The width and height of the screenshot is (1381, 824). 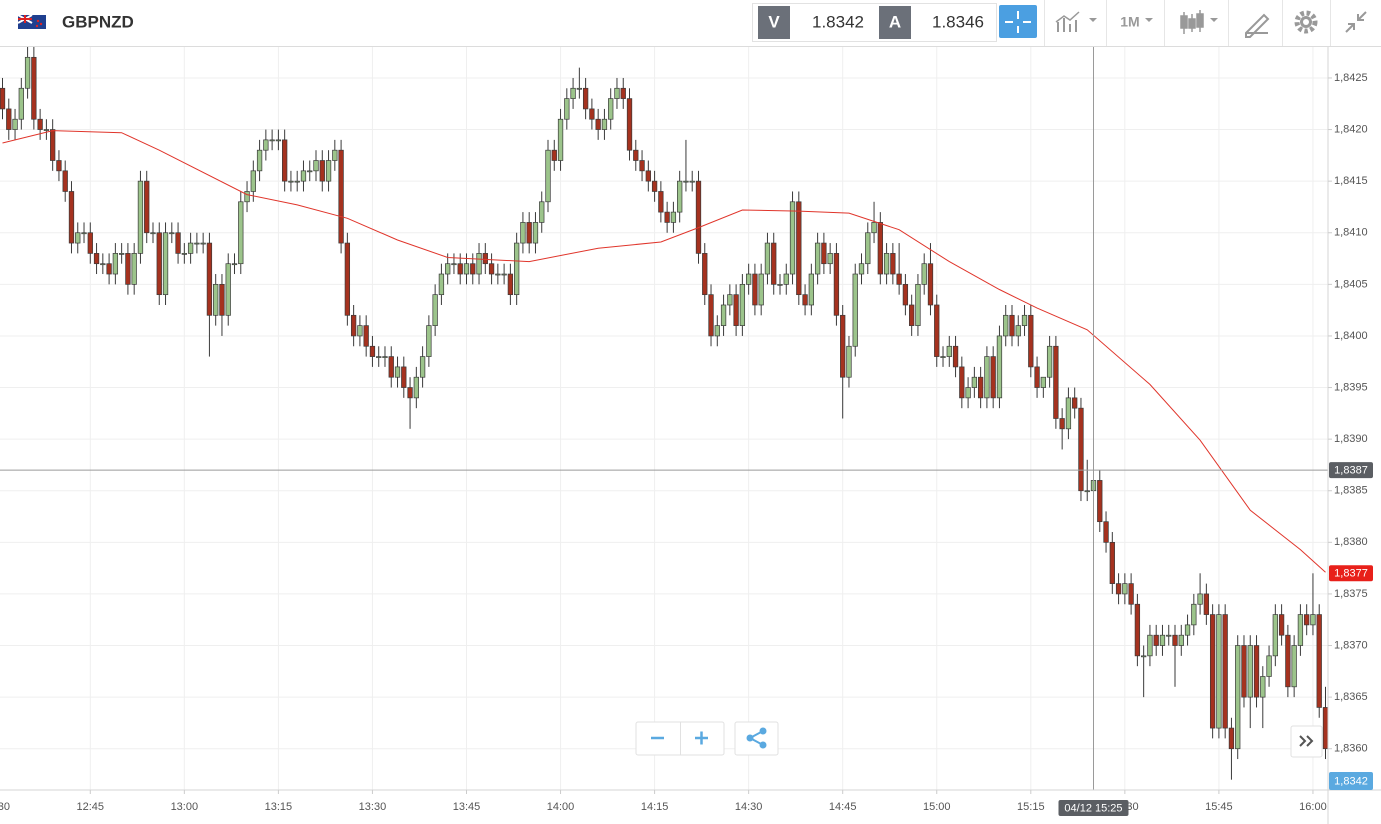 What do you see at coordinates (1018, 21) in the screenshot?
I see `crosshair-button` at bounding box center [1018, 21].